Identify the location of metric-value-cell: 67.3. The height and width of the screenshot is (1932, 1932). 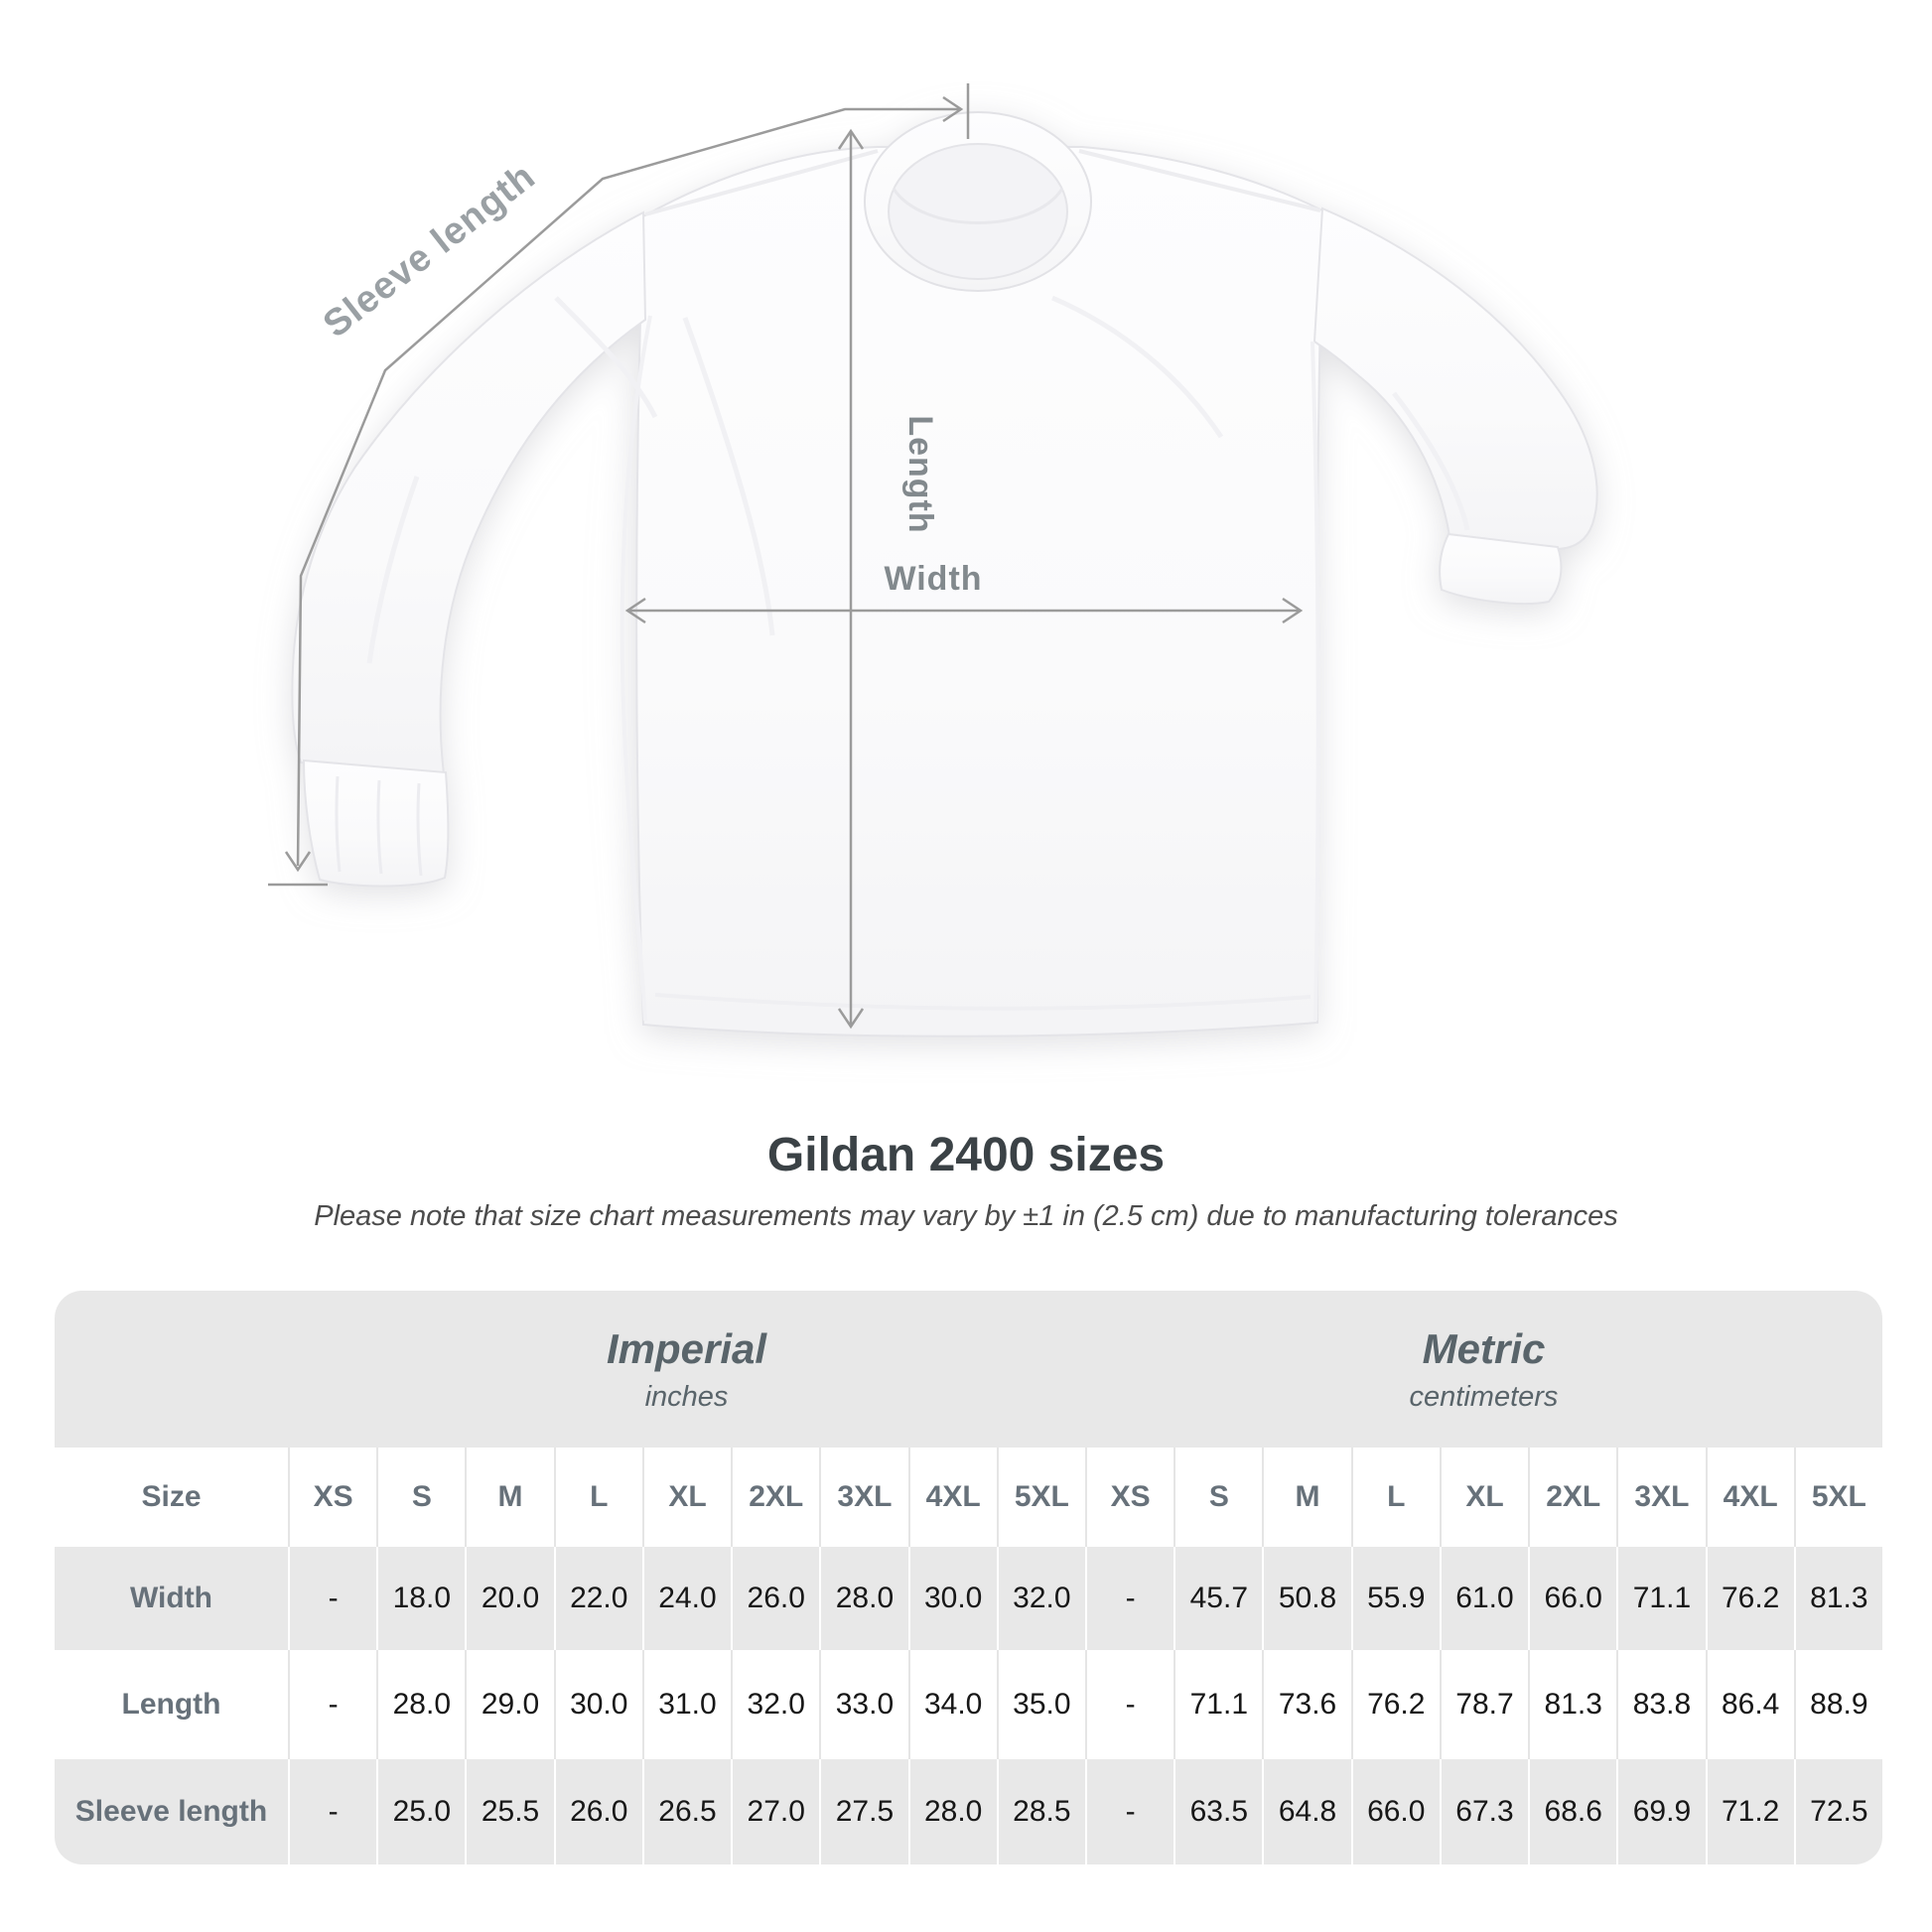
(1483, 1812).